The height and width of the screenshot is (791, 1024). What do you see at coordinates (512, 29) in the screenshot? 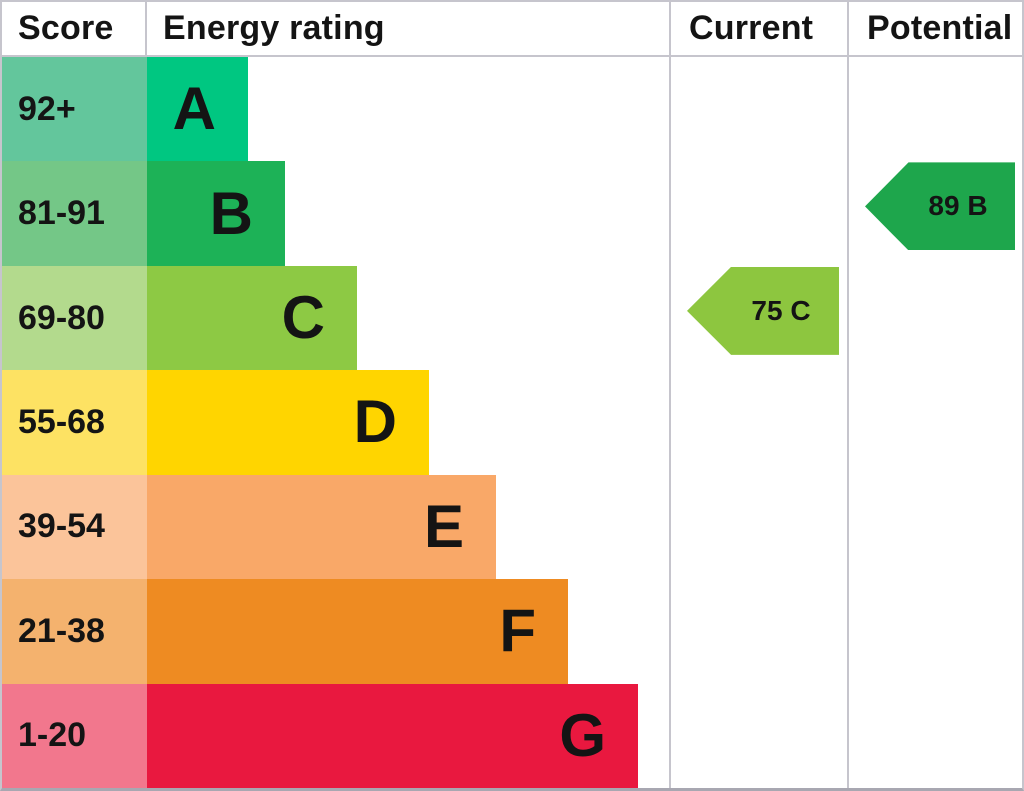
I see `table-header: Score Energy rating Current Potential` at bounding box center [512, 29].